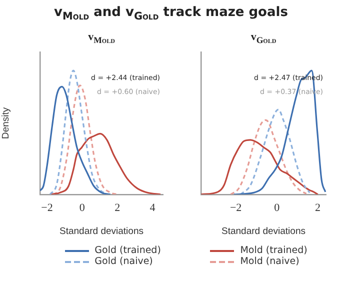  What do you see at coordinates (6, 123) in the screenshot?
I see `y-axis-title: Density` at bounding box center [6, 123].